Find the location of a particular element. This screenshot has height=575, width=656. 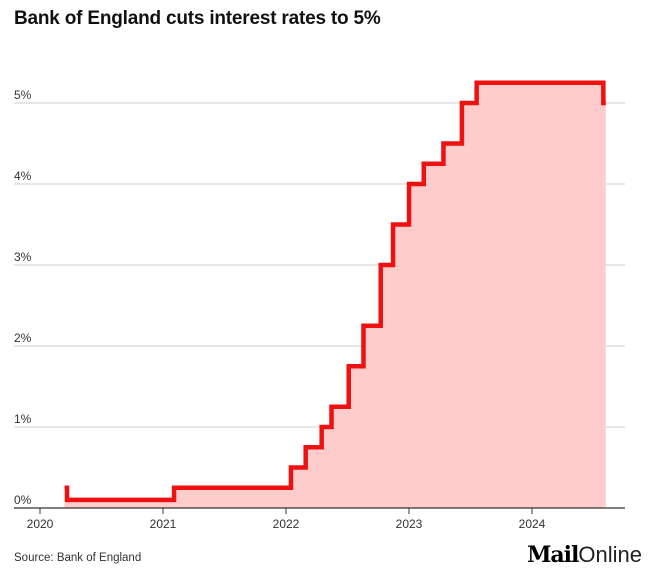

x-tick-label: 2024 is located at coordinates (532, 524).